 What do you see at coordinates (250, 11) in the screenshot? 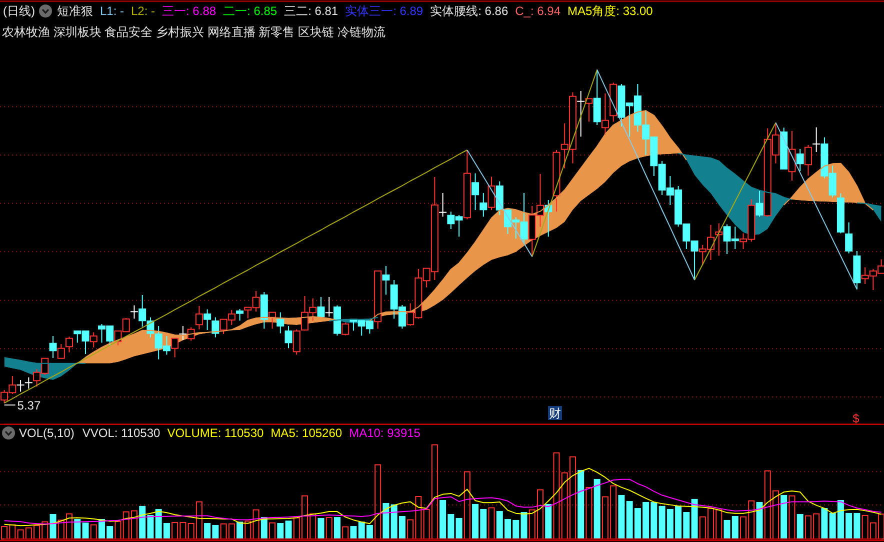
I see `text: 二一: 6.85` at bounding box center [250, 11].